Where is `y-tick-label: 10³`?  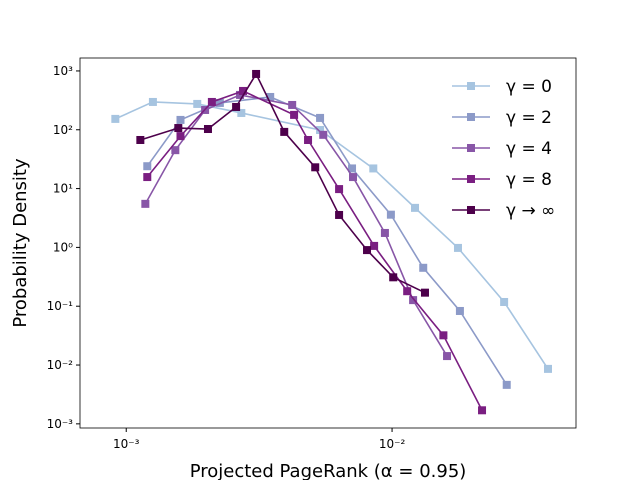
y-tick-label: 10³ is located at coordinates (63, 71).